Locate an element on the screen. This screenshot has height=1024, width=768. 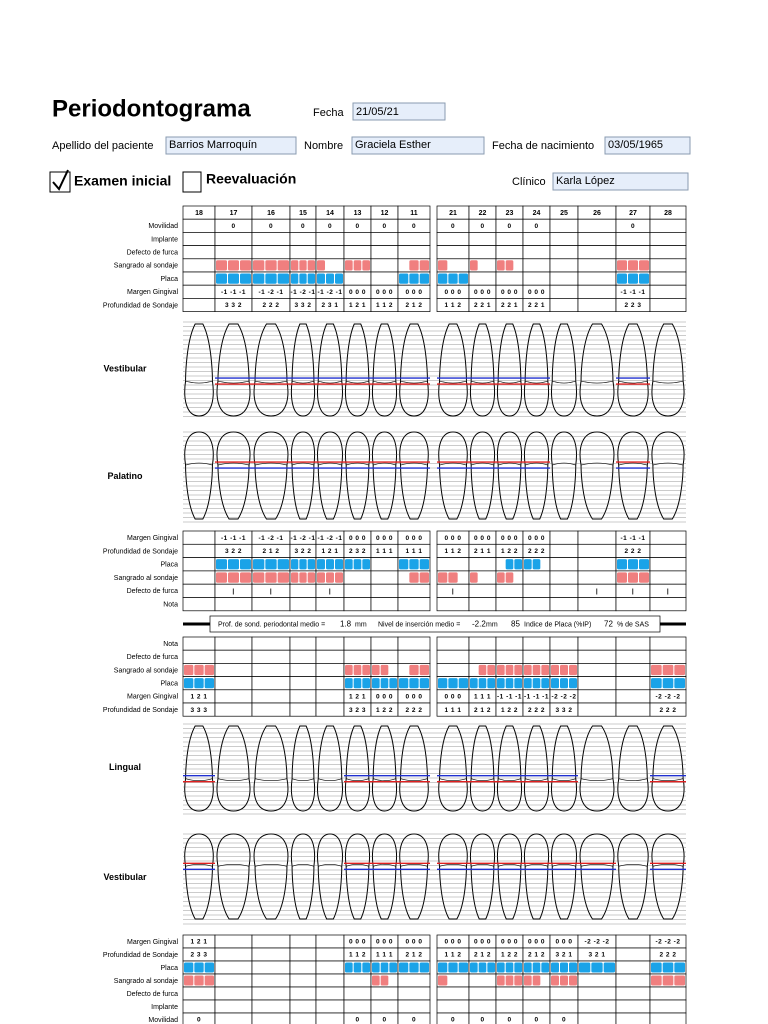
summary-bleeding-label: % de SAS is located at coordinates (633, 624).